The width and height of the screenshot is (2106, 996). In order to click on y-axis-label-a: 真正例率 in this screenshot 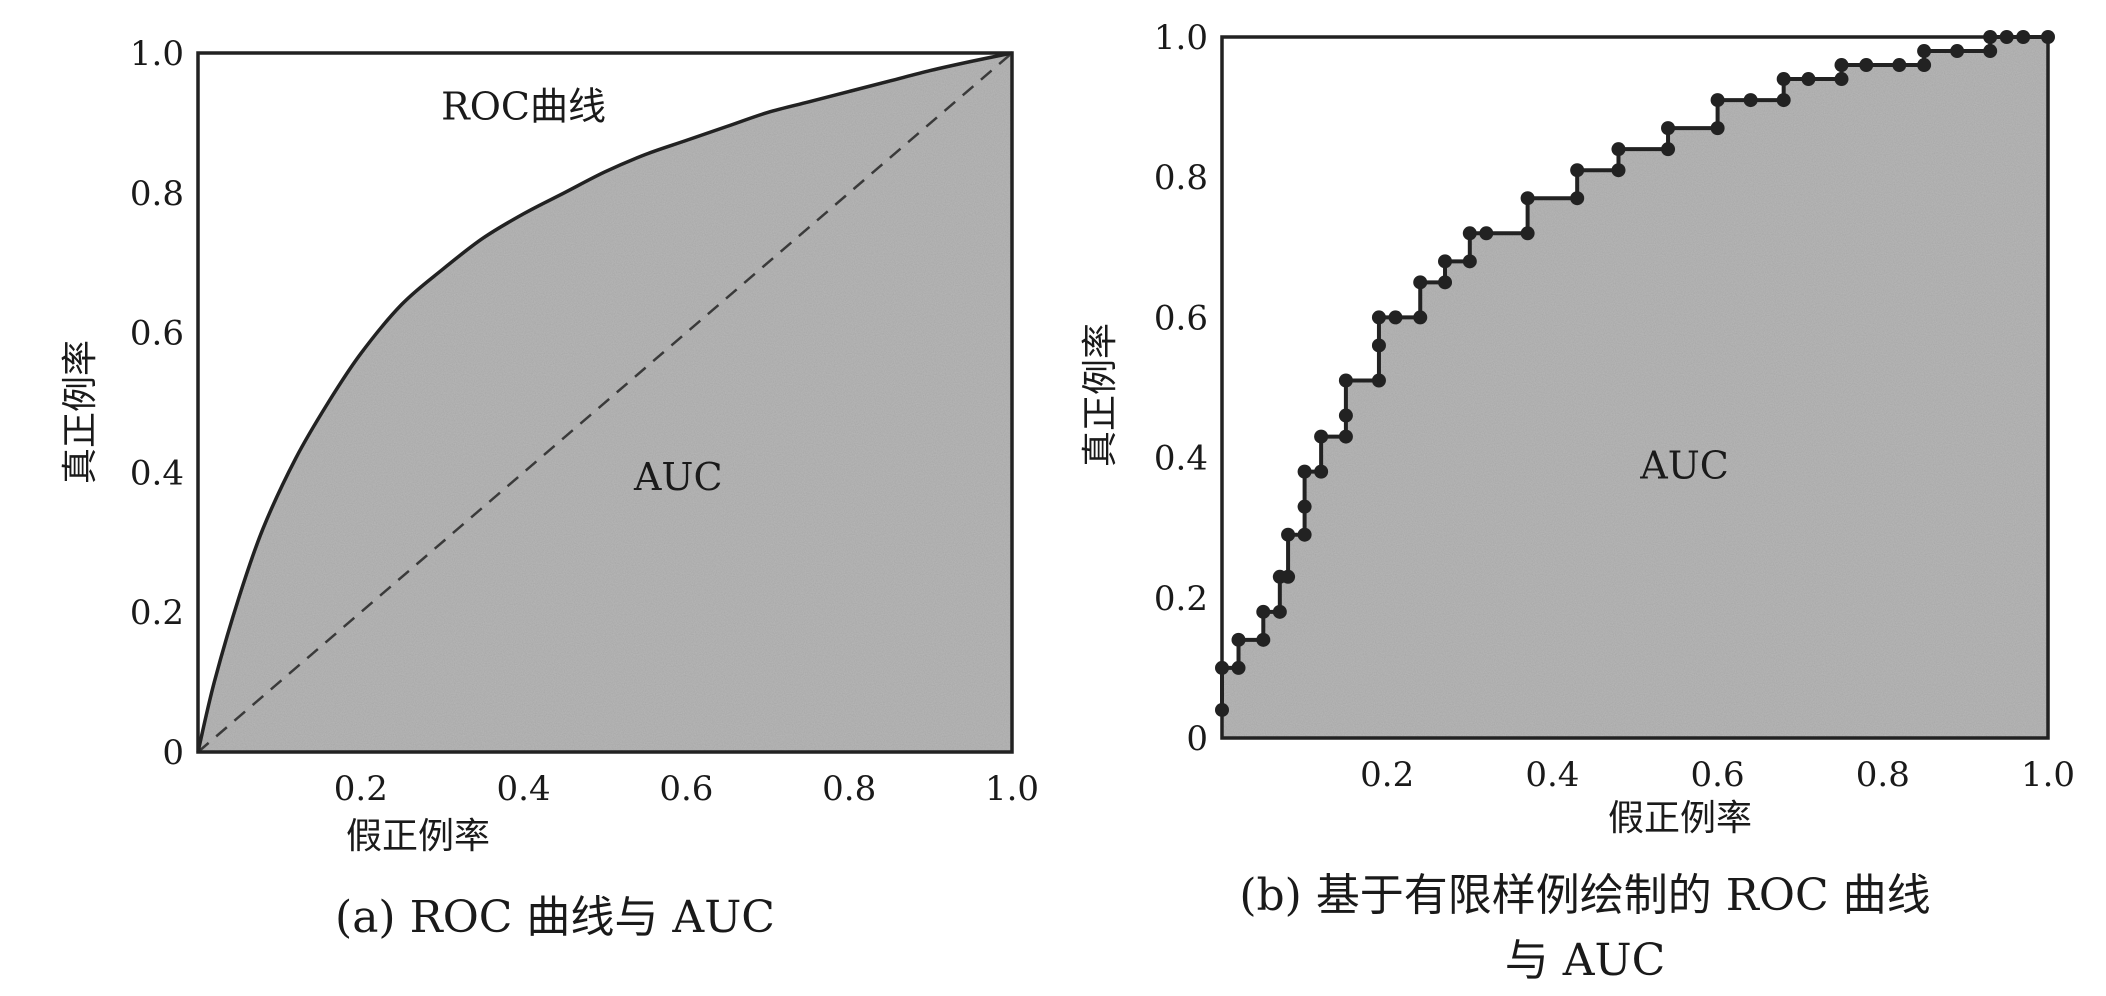, I will do `click(80, 412)`.